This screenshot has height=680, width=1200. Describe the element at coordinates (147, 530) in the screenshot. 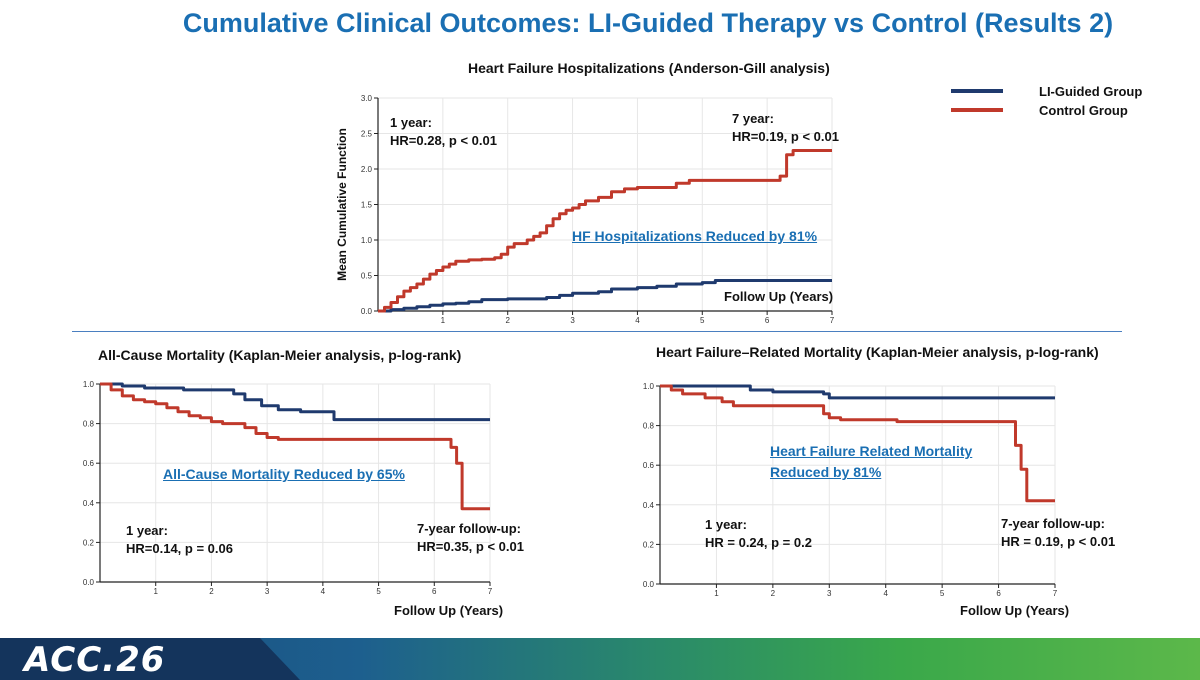

I see `chart2-annotation-1yr-line1: 1 year:` at that location.